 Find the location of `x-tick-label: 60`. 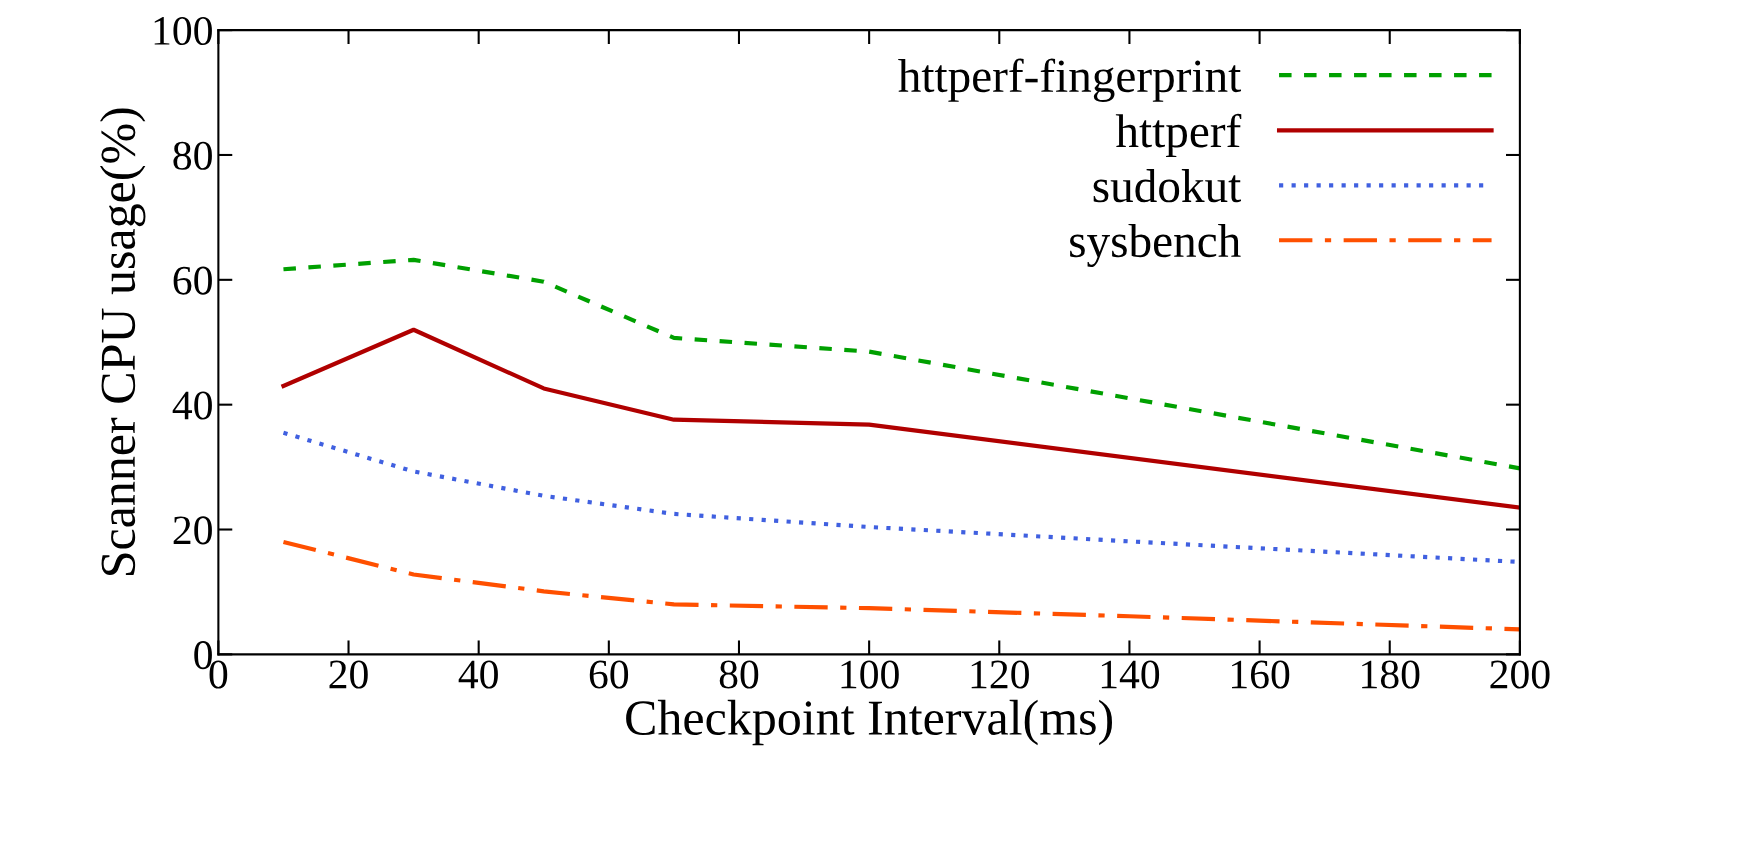

x-tick-label: 60 is located at coordinates (609, 674).